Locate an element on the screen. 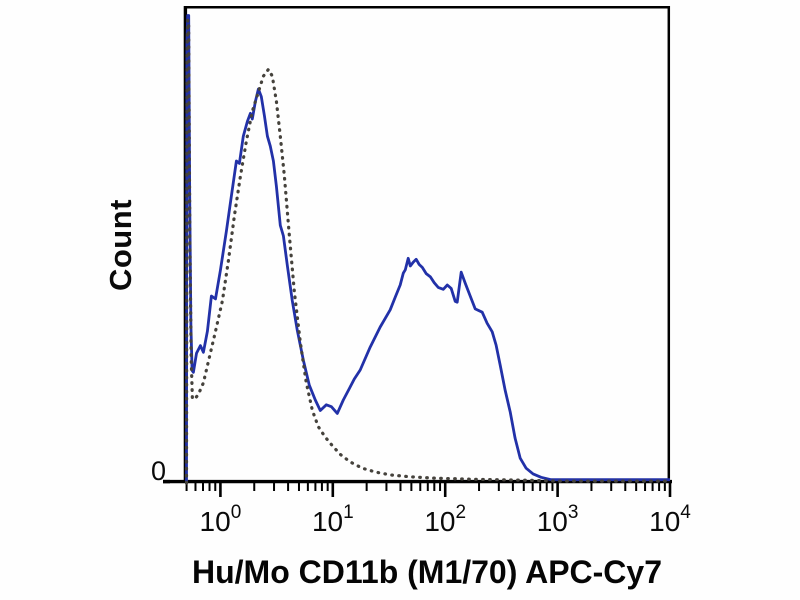 The width and height of the screenshot is (800, 600). x-axis-tick-labels: 10⁰ 10¹ 10² 10³ 10⁴ is located at coordinates (446, 519).